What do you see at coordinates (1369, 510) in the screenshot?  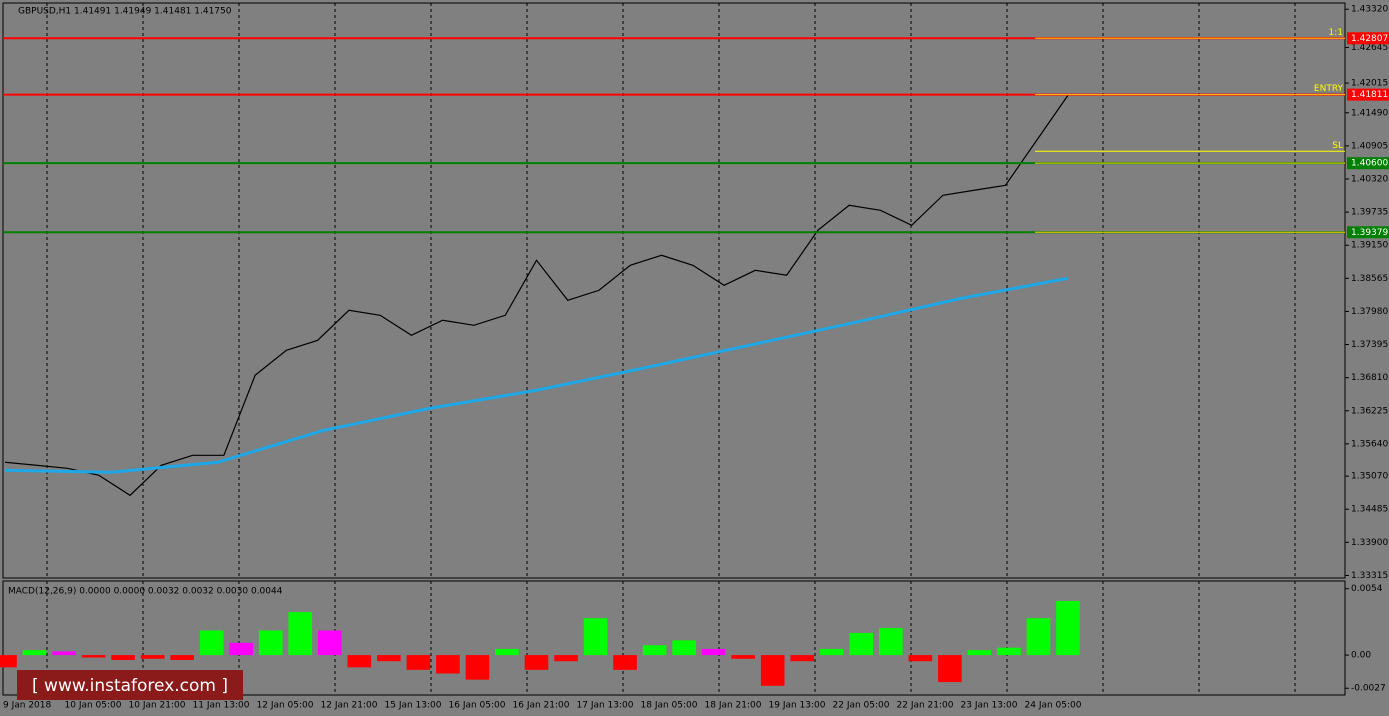 I see `y-tick-label: 1.34485` at bounding box center [1369, 510].